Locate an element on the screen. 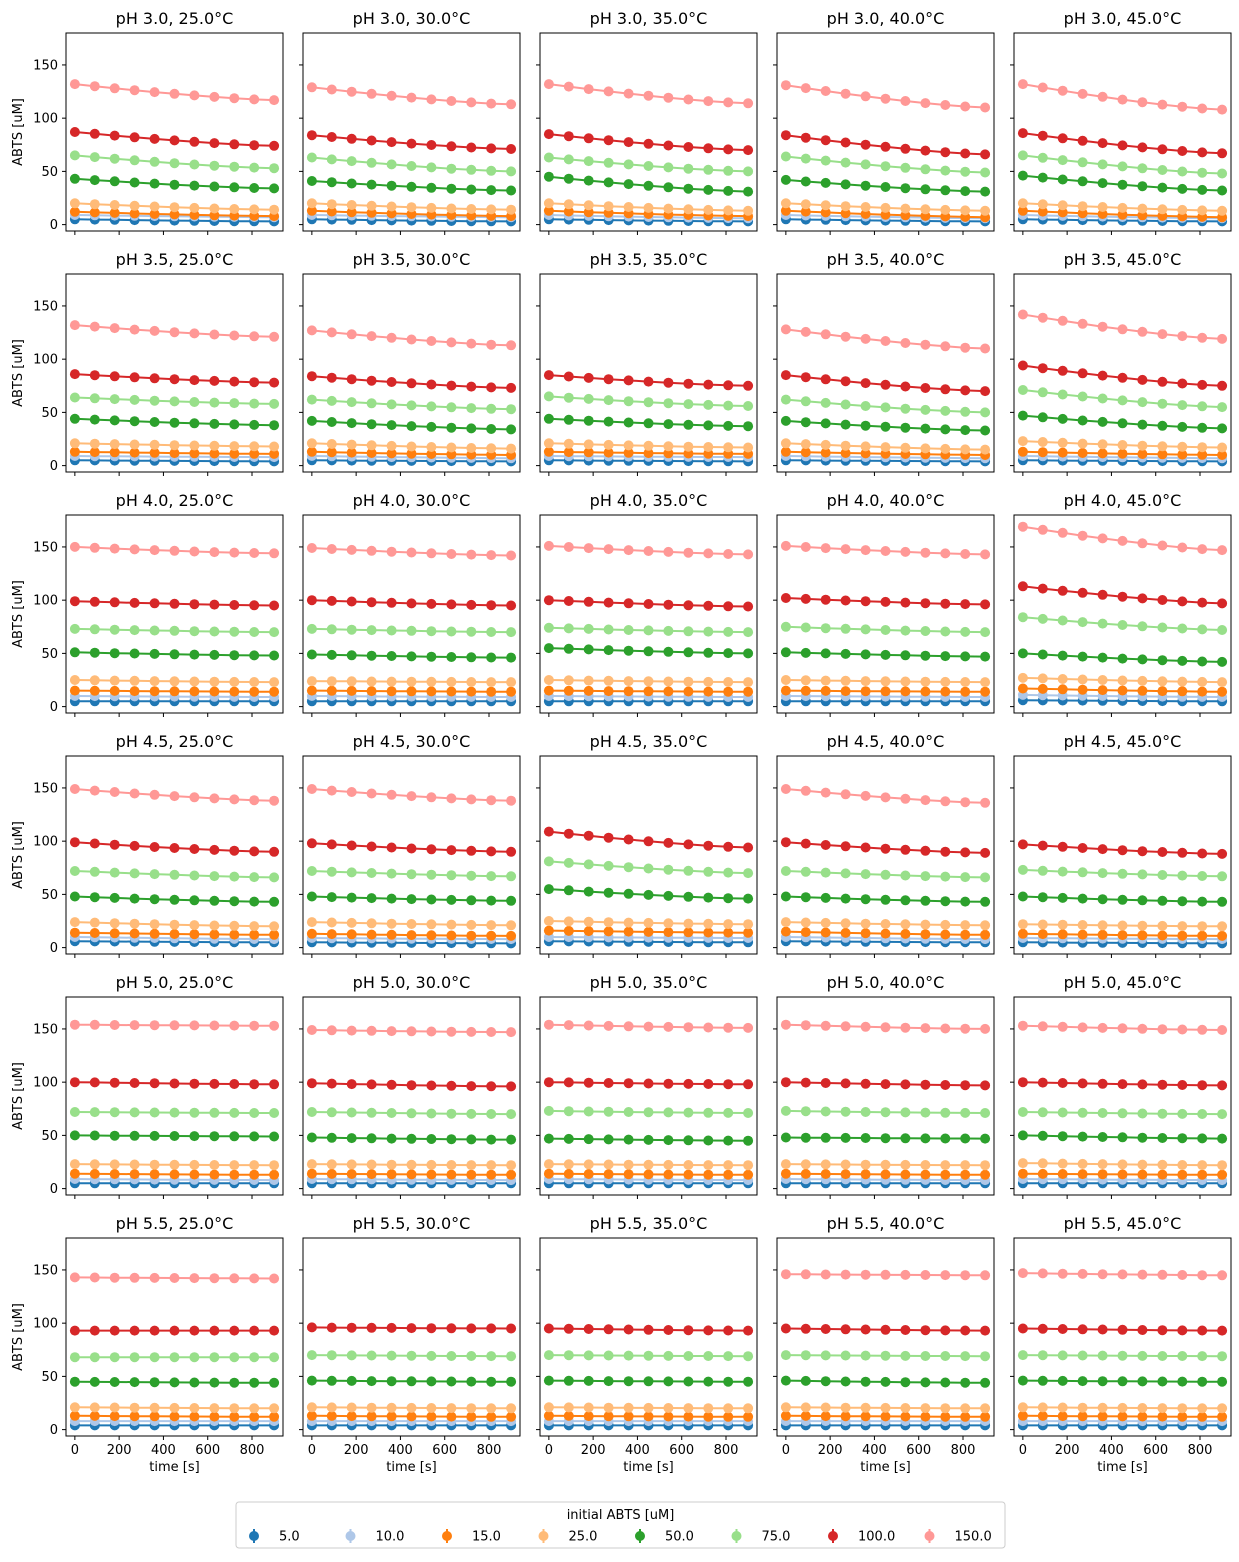  y-tick-label: 0 is located at coordinates (54, 225).